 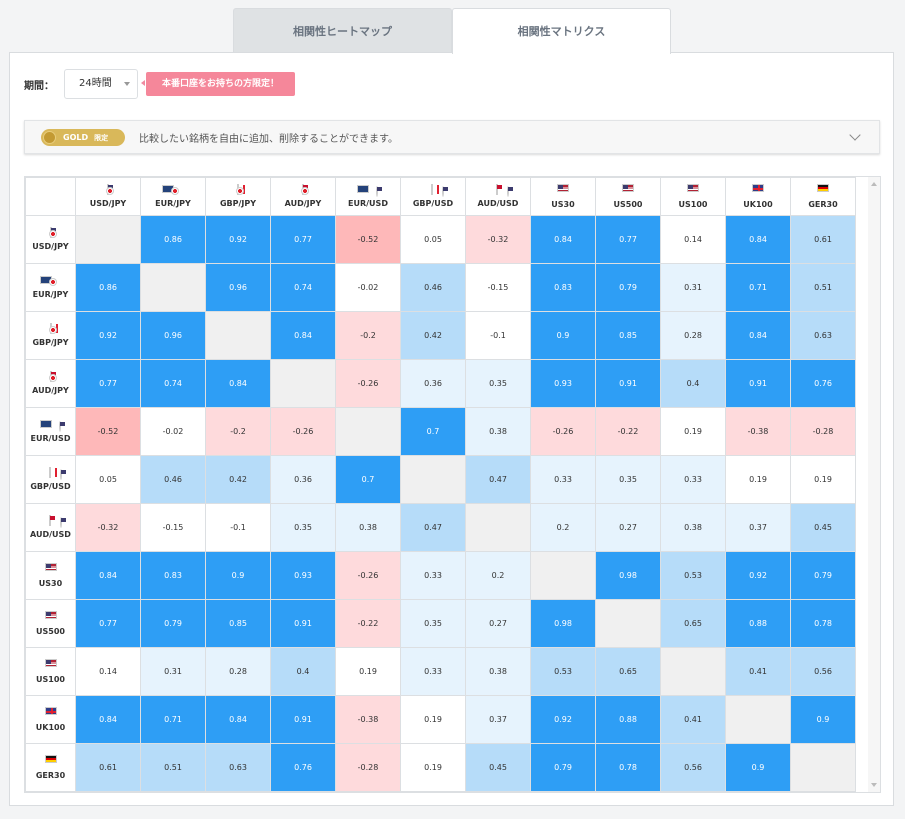 What do you see at coordinates (50, 671) in the screenshot?
I see `row-header: US100` at bounding box center [50, 671].